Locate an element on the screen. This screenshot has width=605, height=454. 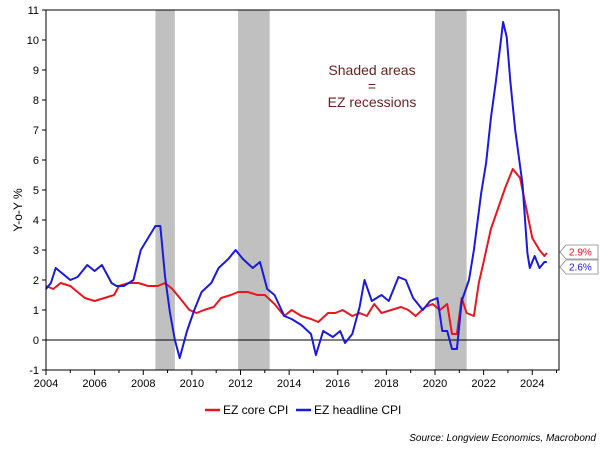
x-tick-label-2014: 2014 is located at coordinates (289, 384).